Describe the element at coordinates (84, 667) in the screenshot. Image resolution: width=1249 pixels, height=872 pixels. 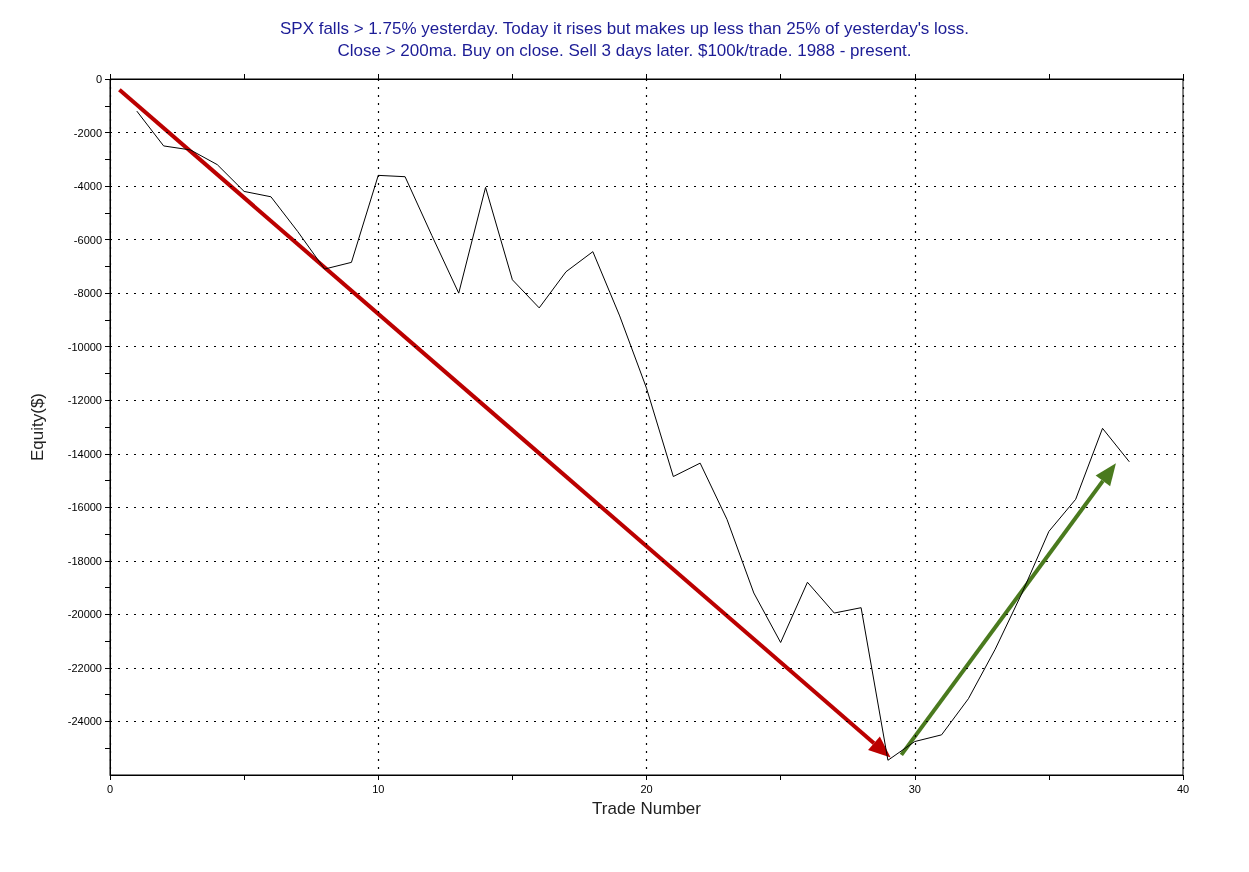
I see `y-tick-label: -22000` at that location.